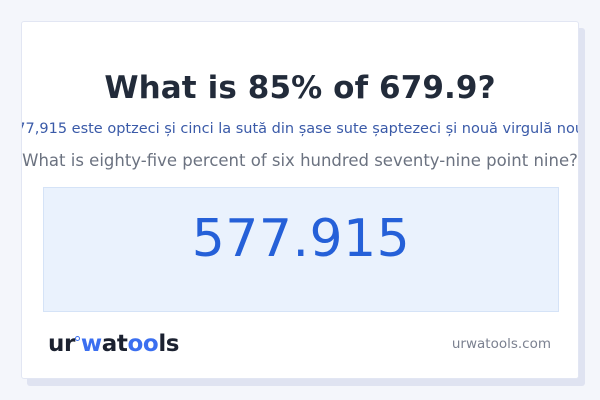 The image size is (600, 400). I want to click on page-title: What is 85% of 679.9?, so click(300, 88).